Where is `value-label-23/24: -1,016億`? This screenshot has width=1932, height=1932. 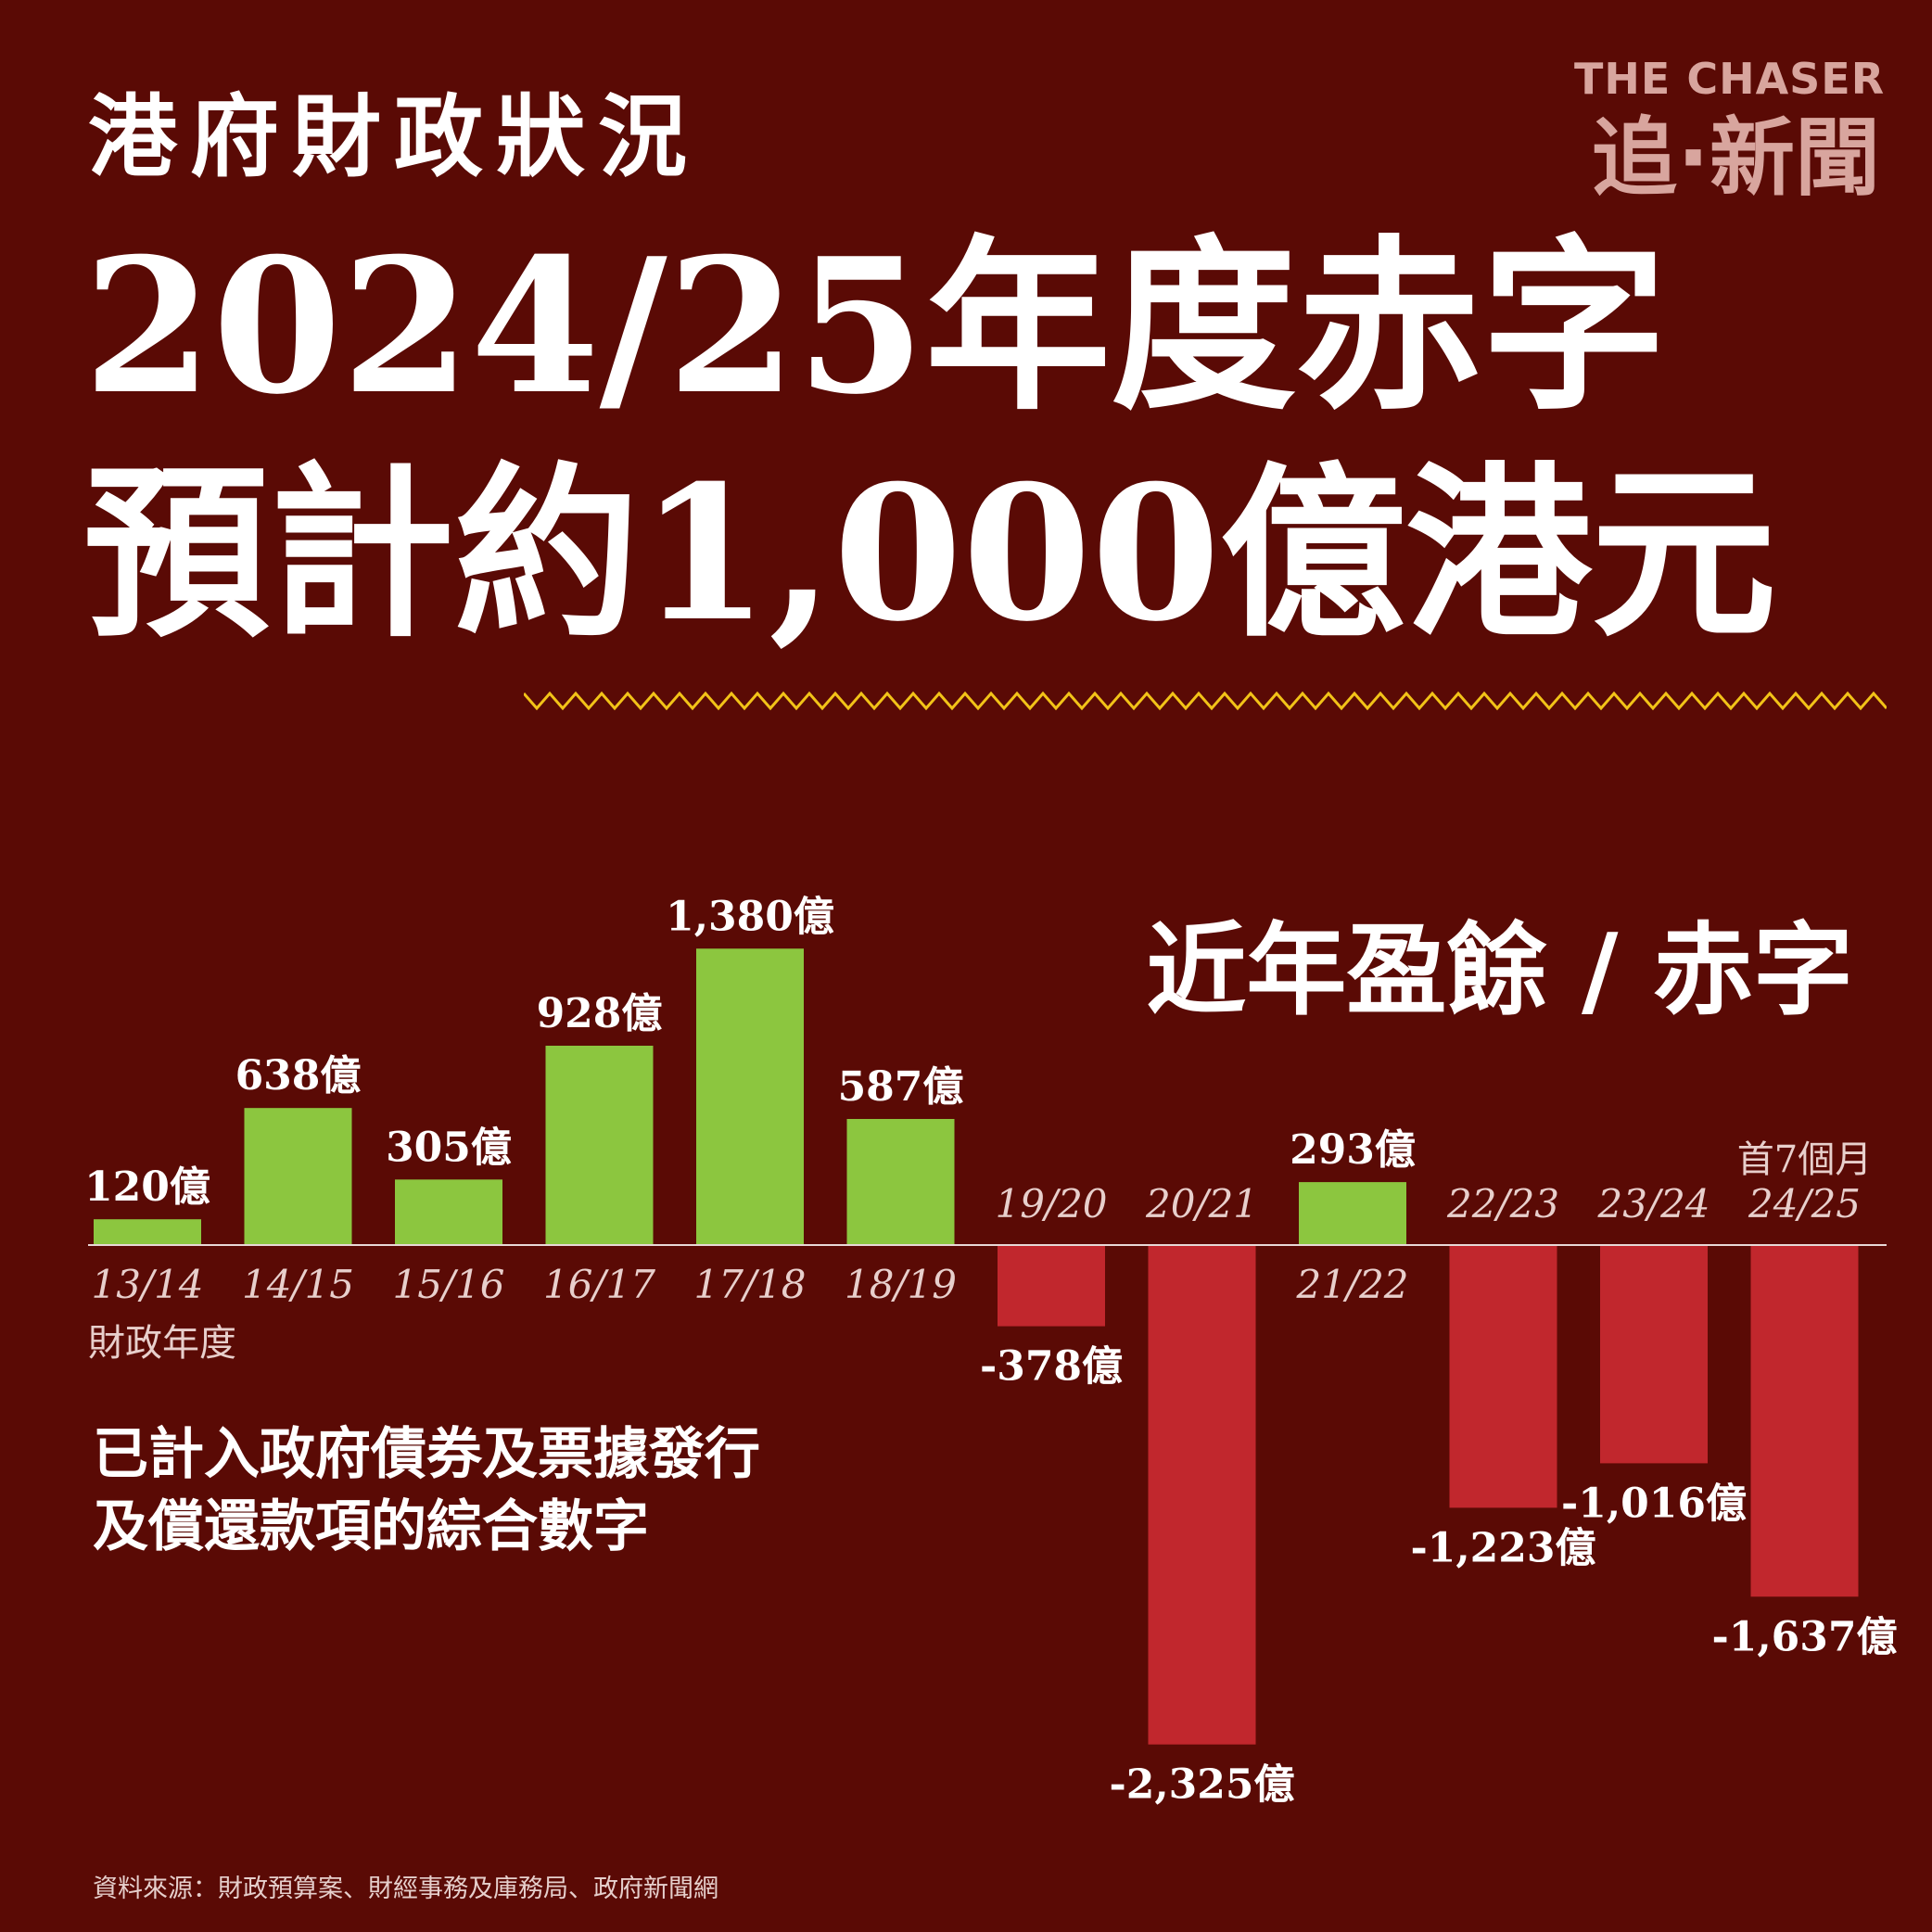 value-label-23/24: -1,016億 is located at coordinates (1654, 1503).